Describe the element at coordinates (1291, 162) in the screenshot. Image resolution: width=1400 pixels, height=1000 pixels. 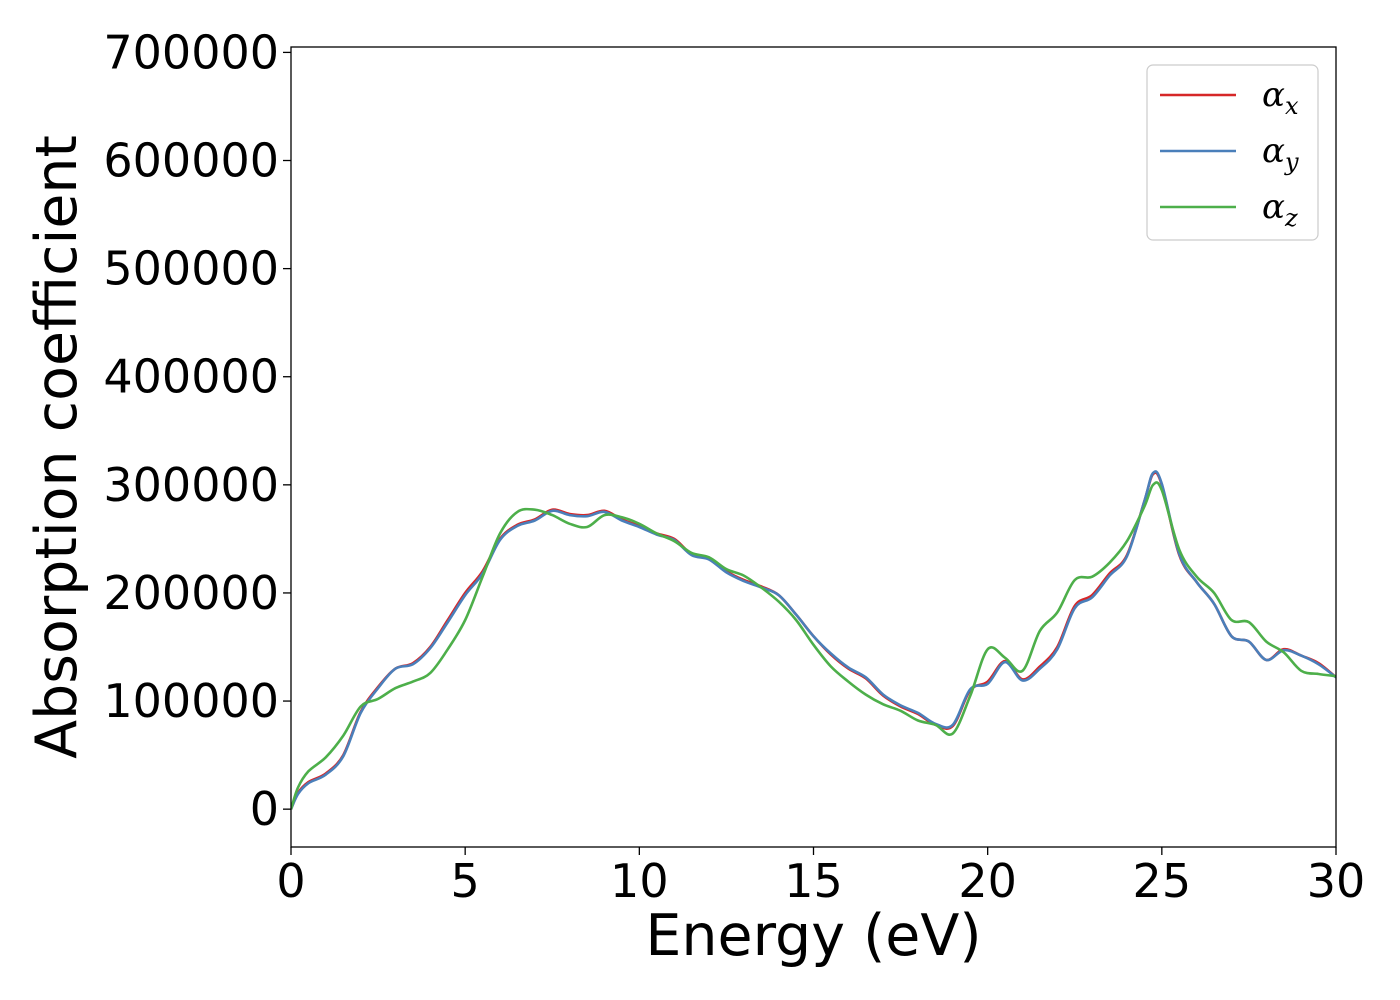
I see `legend-label-subscript: y` at that location.